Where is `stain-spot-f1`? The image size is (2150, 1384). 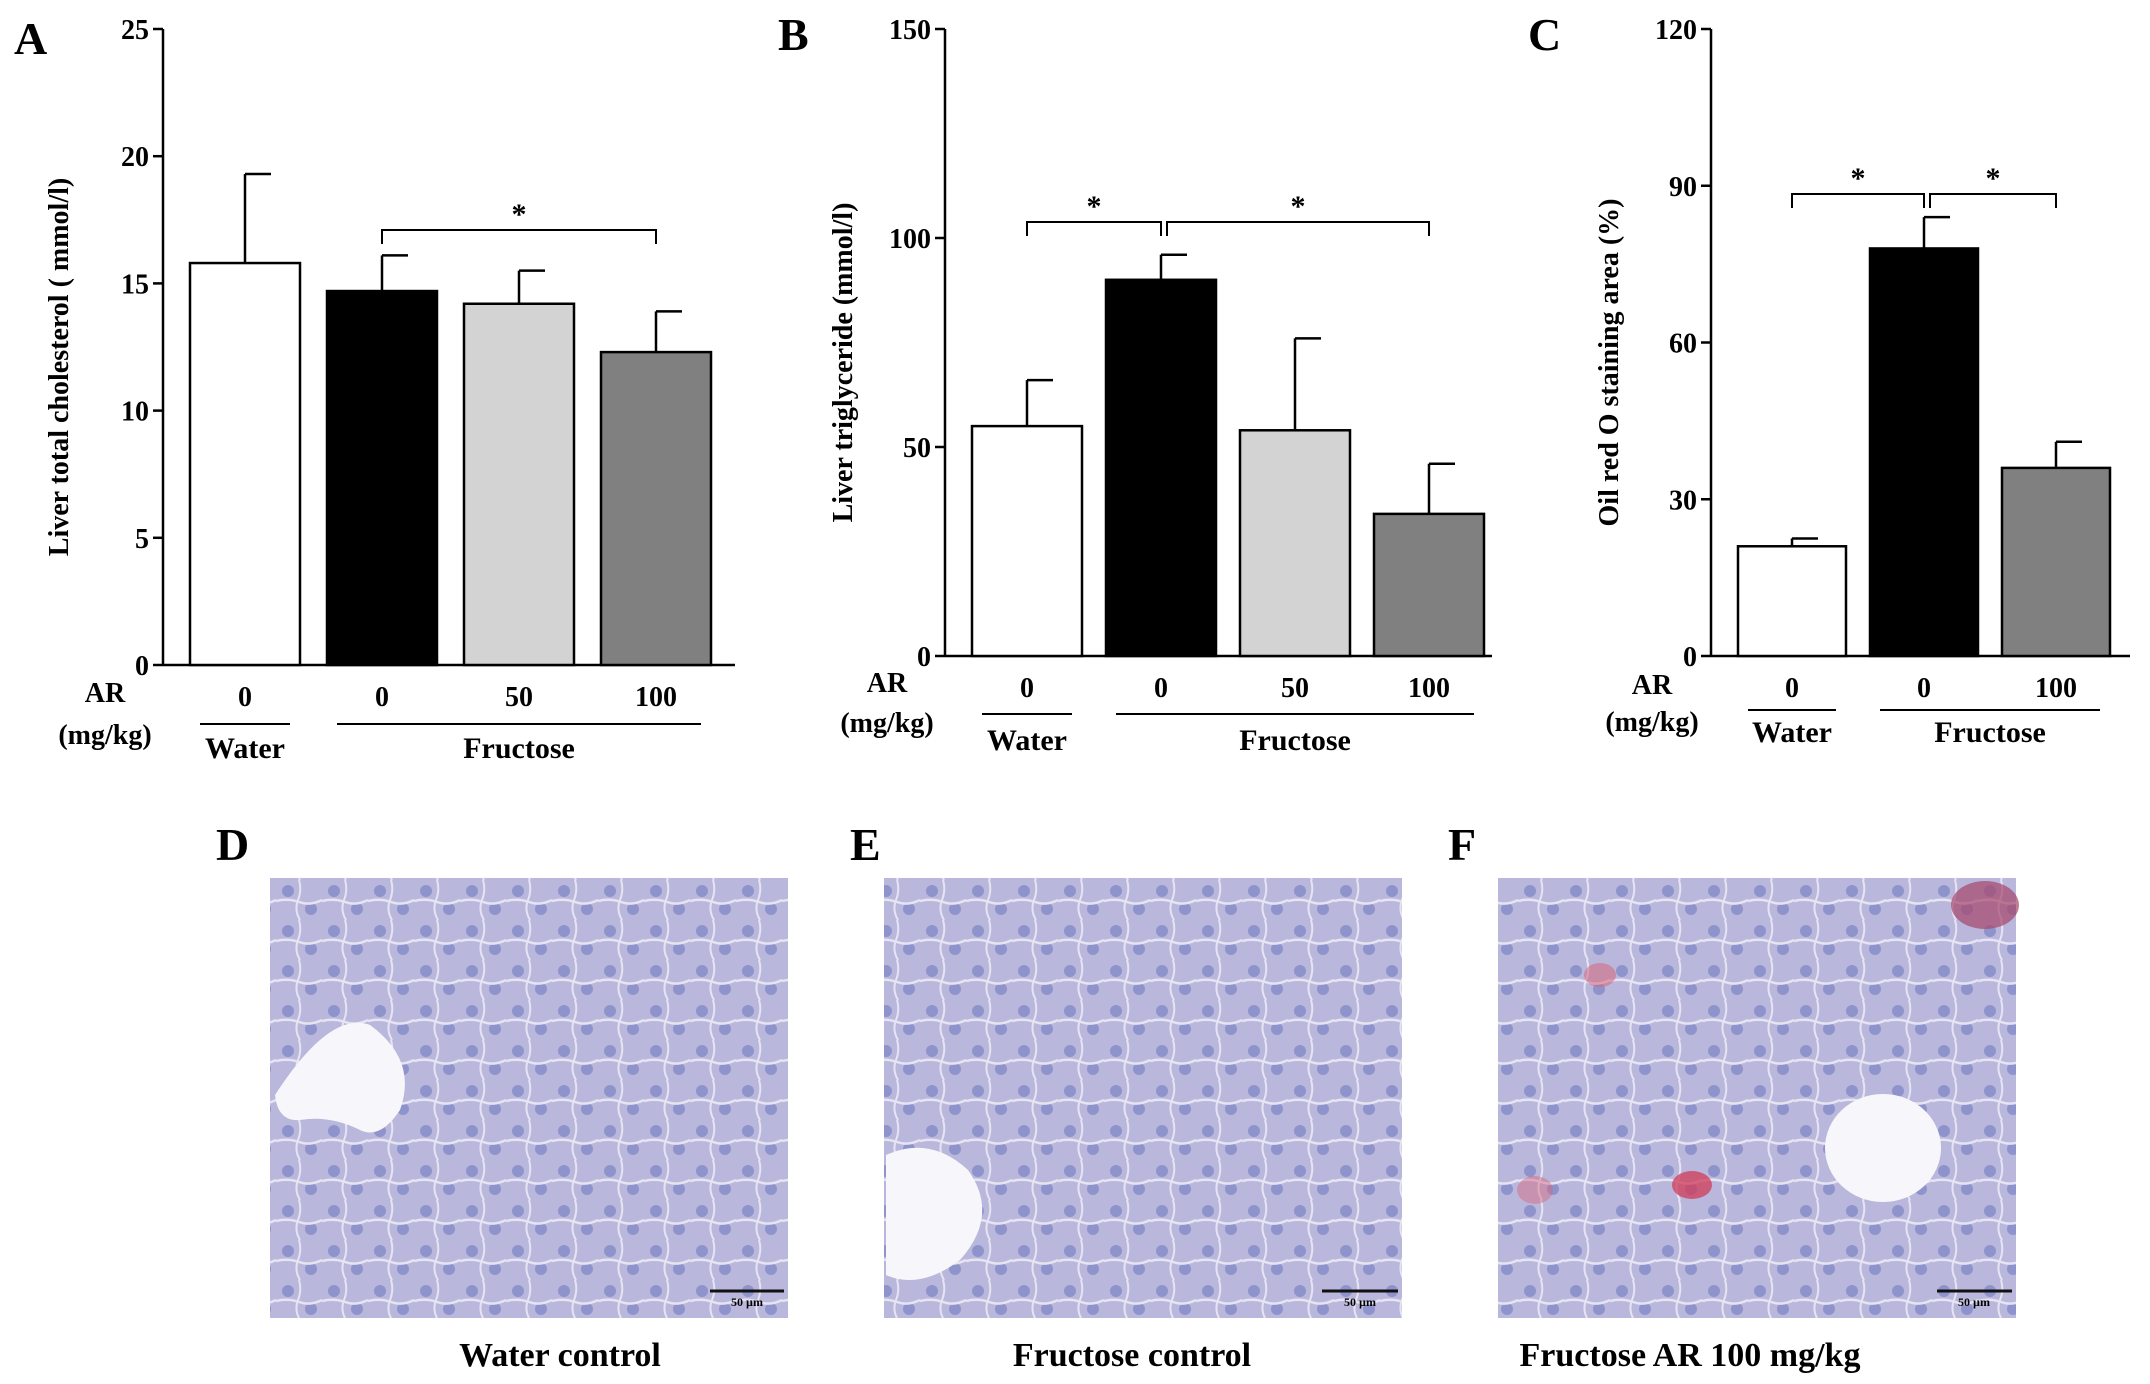 stain-spot-f1 is located at coordinates (1692, 1185).